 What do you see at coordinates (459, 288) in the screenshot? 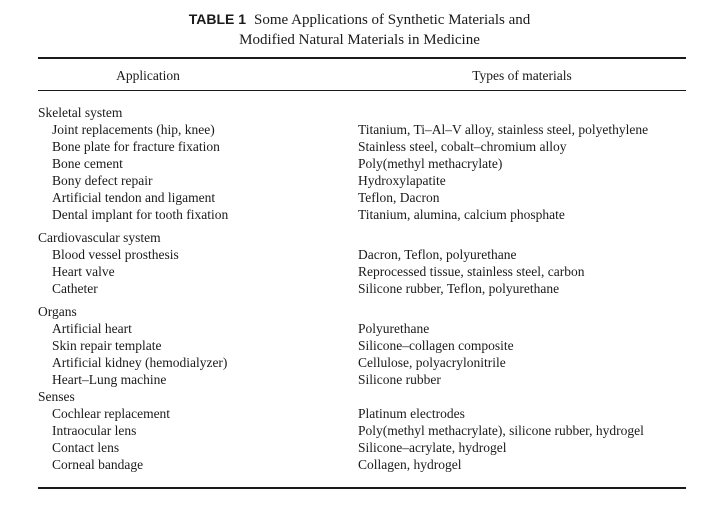
I see `table-row-materials: Silicone rubber, Teflon, polyurethane` at bounding box center [459, 288].